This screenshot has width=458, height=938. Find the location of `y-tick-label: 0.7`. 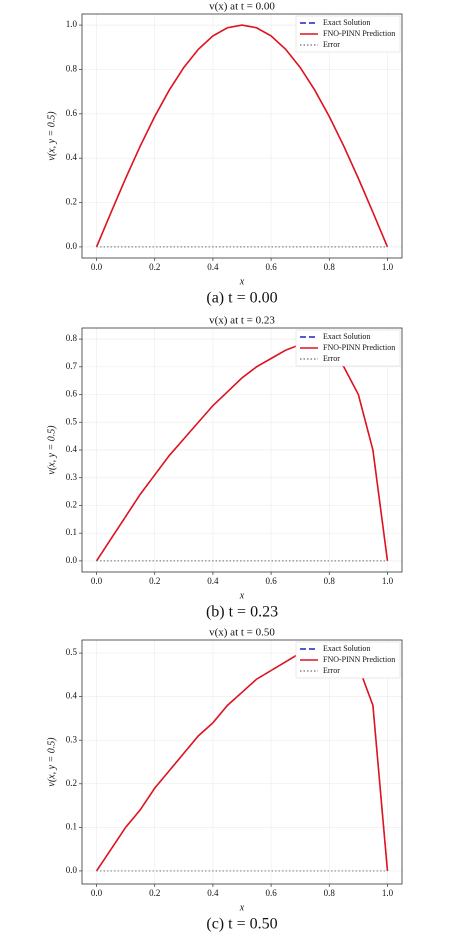

y-tick-label: 0.7 is located at coordinates (72, 366).